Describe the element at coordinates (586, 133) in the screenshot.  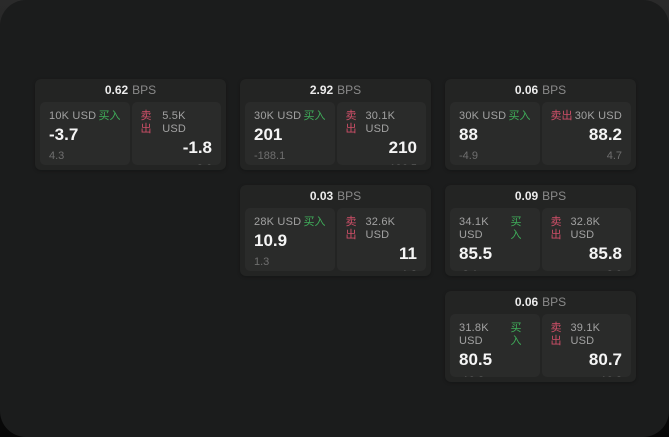
I see `sell-quote-panel: 卖出 30K USD 88.2 4.7` at that location.